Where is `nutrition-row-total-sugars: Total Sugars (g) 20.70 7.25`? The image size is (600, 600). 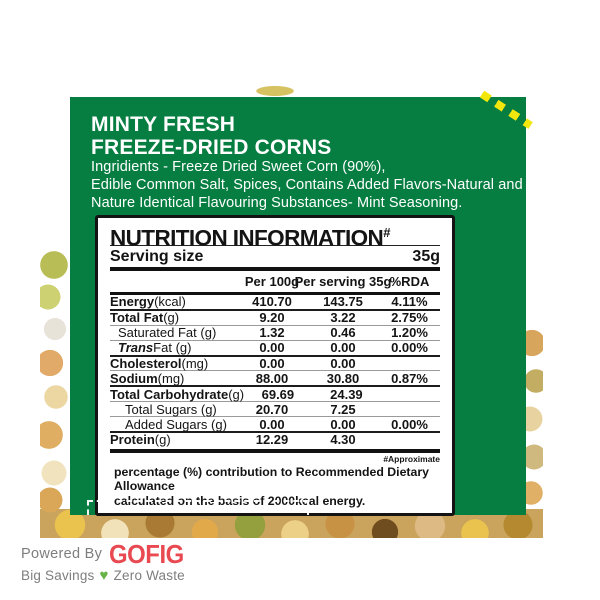
nutrition-row-total-sugars: Total Sugars (g) 20.70 7.25 is located at coordinates (240, 409).